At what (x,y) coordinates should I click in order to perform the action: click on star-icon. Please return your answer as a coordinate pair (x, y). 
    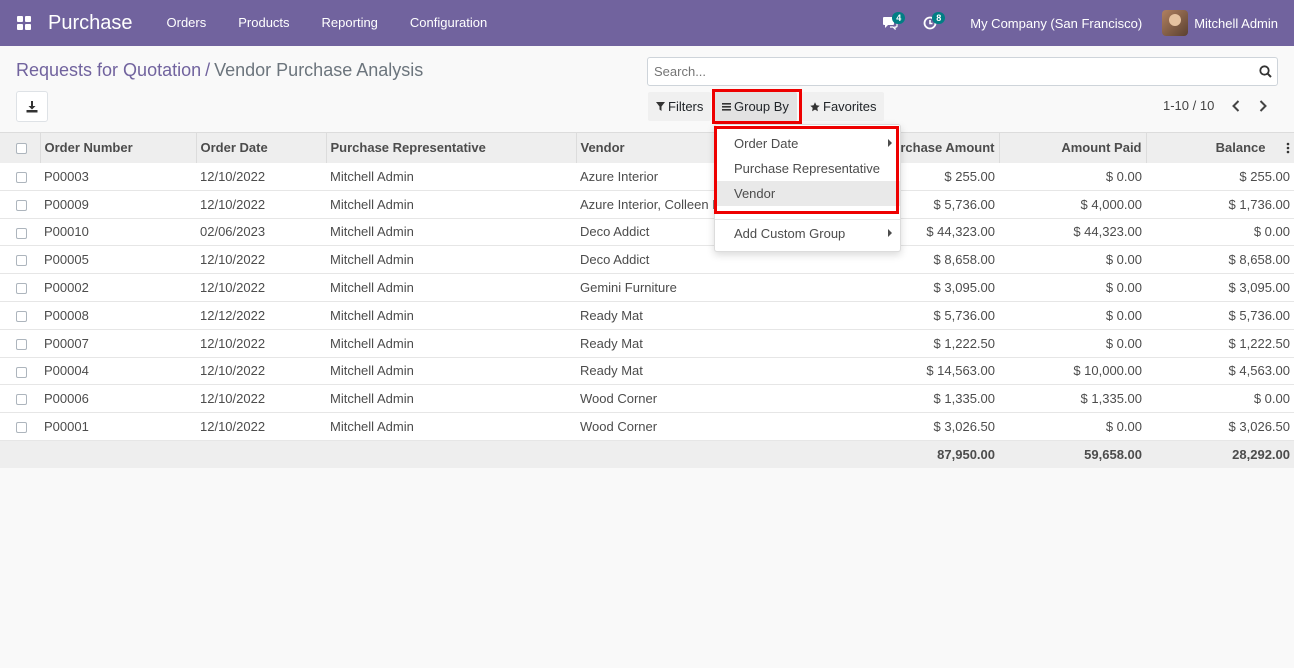
    Looking at the image, I should click on (815, 106).